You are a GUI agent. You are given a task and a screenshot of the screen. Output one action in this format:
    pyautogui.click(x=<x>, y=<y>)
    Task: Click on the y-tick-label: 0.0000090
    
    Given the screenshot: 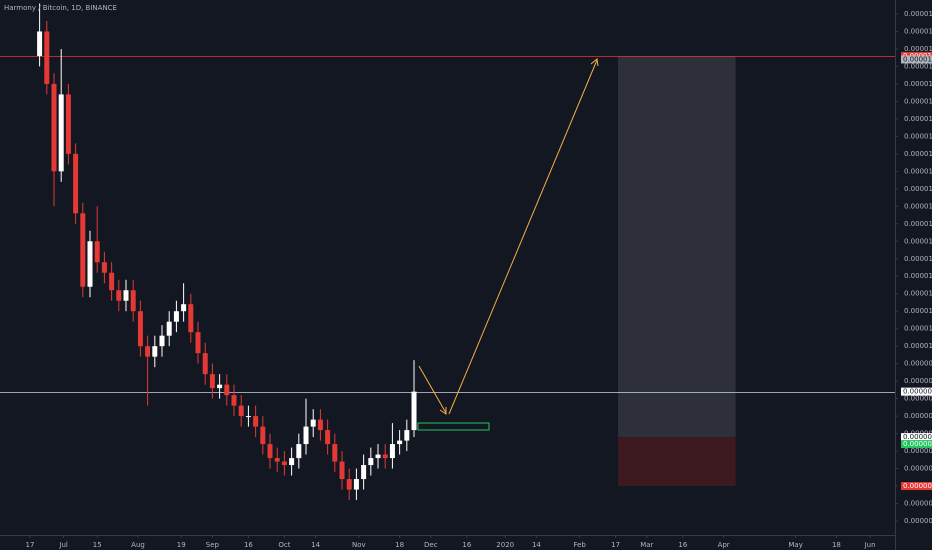 What is the action you would take?
    pyautogui.click(x=918, y=381)
    